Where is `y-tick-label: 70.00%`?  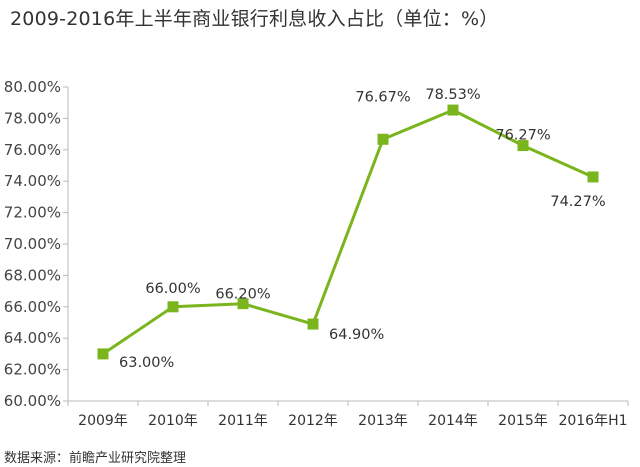
y-tick-label: 70.00% is located at coordinates (32, 244).